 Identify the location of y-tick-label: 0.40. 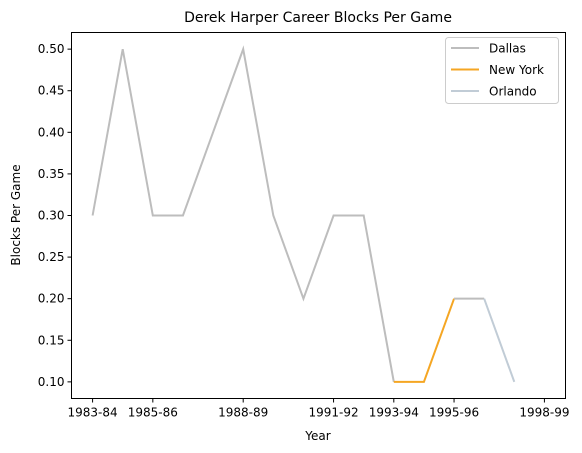
(51, 132).